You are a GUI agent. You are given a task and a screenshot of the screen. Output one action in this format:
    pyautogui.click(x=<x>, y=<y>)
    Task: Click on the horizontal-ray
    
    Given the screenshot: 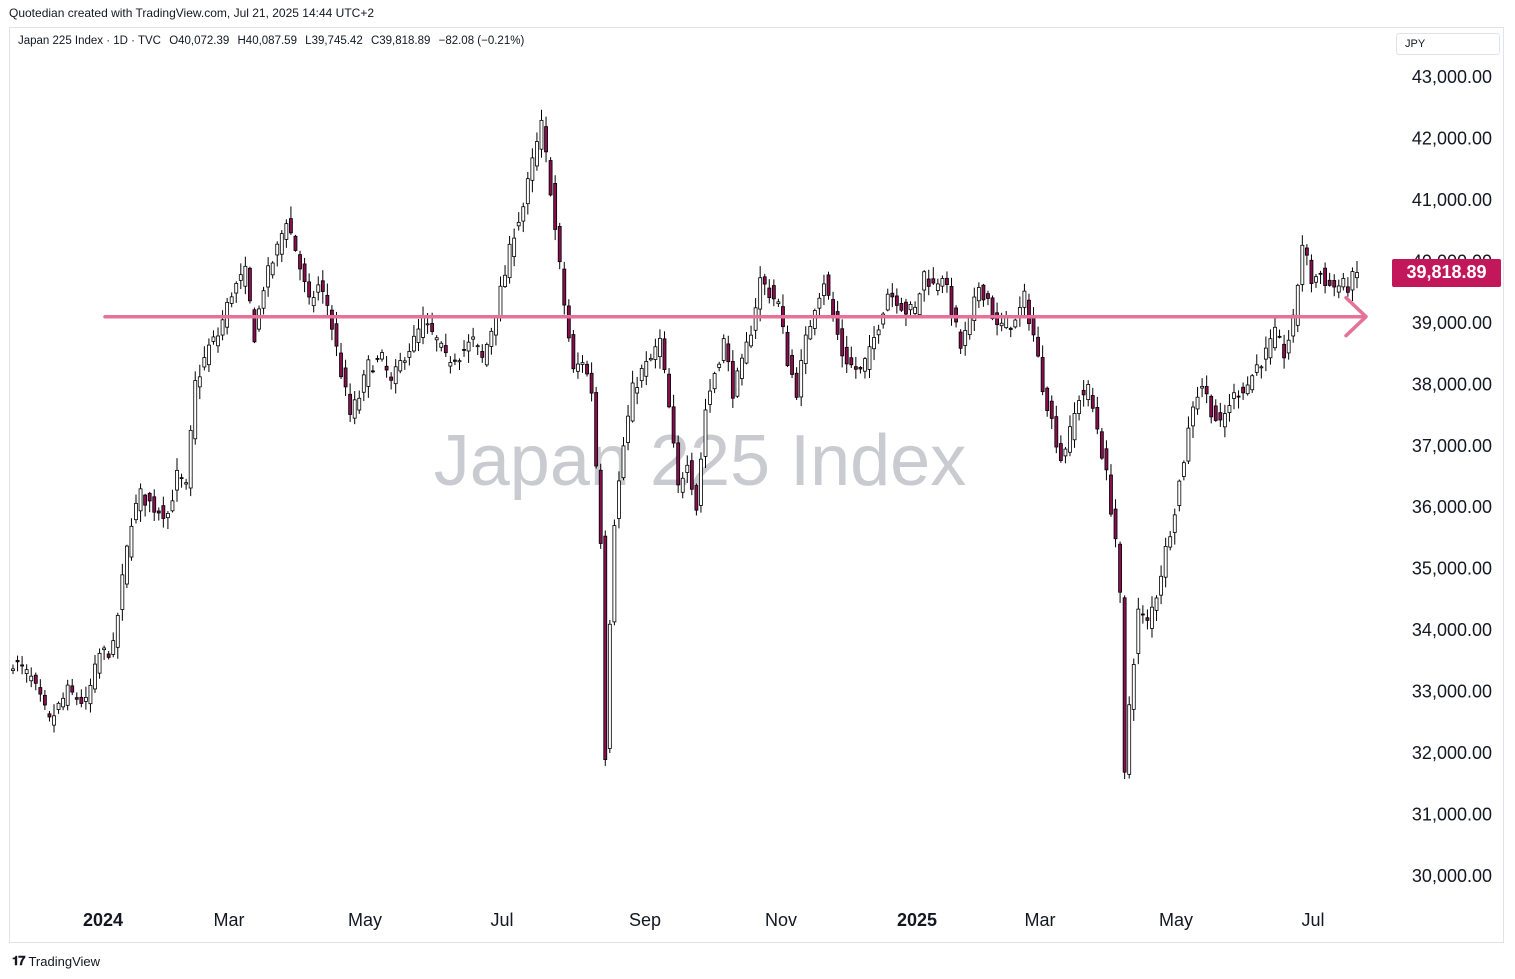 What is the action you would take?
    pyautogui.click(x=735, y=316)
    